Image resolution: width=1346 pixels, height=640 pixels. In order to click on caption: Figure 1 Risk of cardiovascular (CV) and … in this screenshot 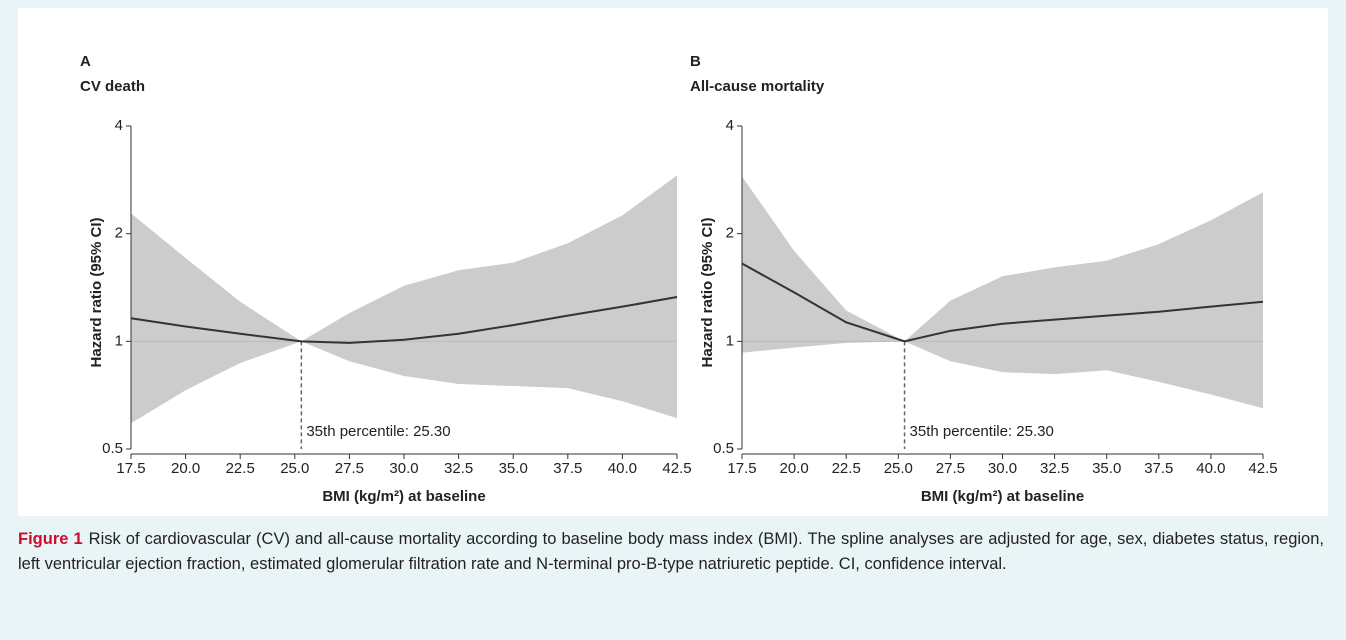, I will do `click(671, 552)`.